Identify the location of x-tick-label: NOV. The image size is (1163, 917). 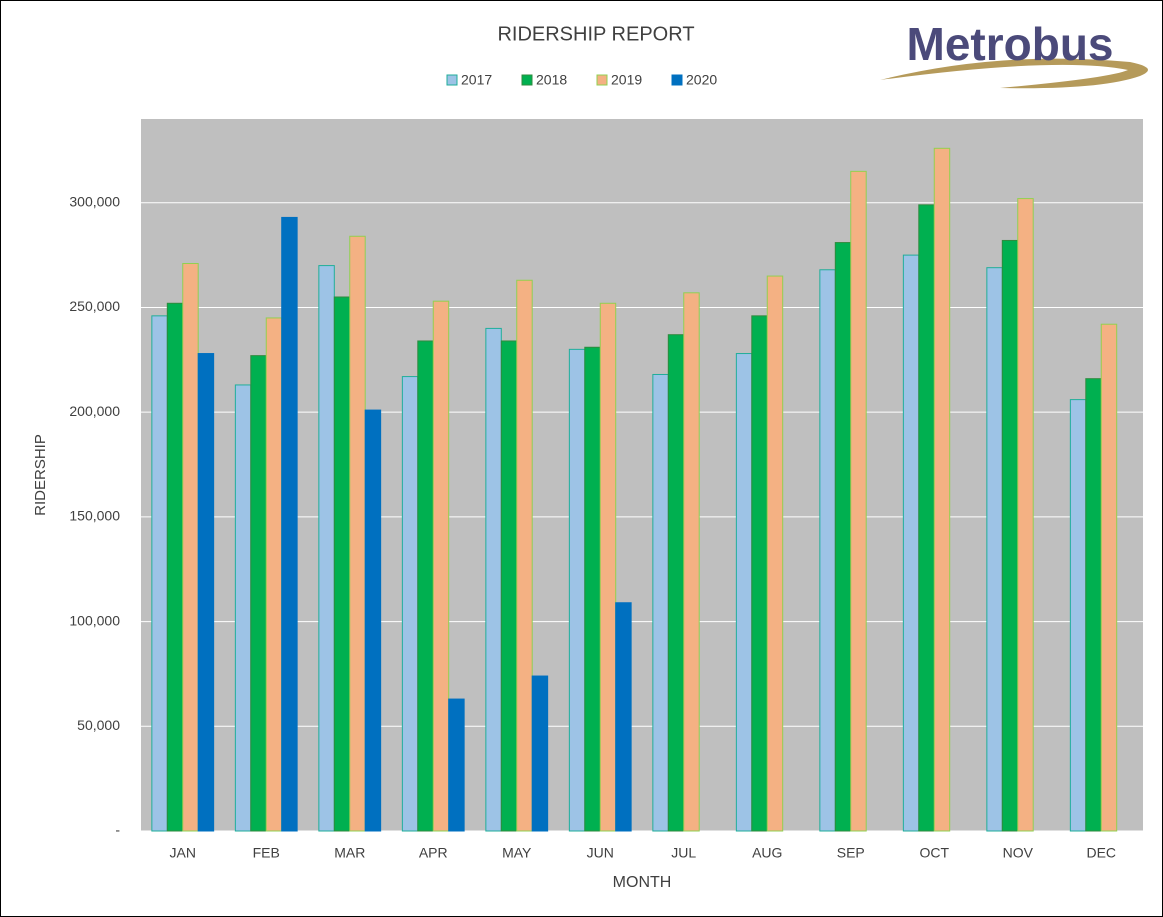
(1018, 853).